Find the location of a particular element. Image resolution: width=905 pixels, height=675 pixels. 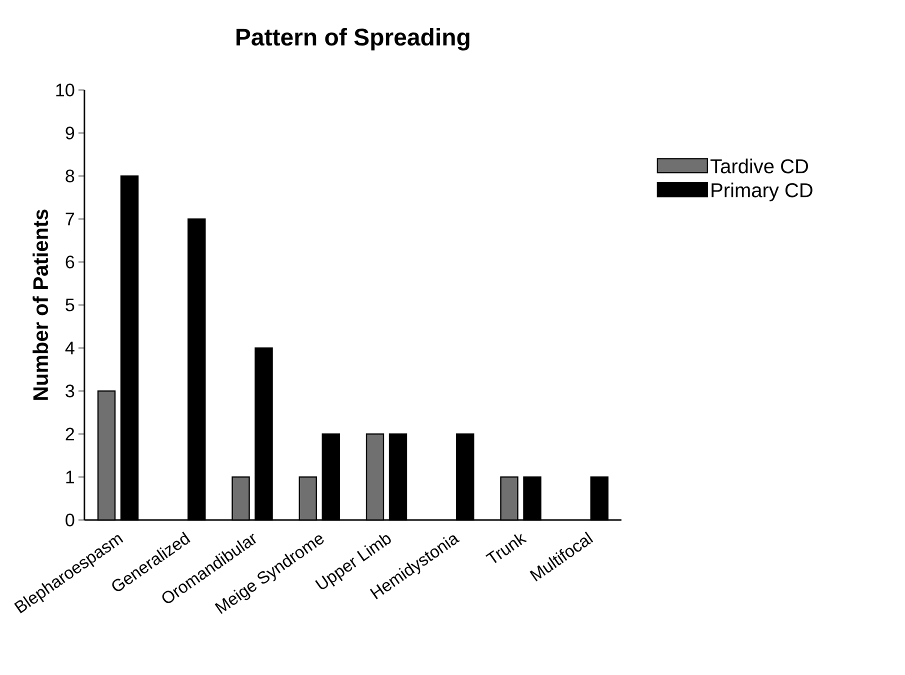

chart-title: Pattern of Spreading is located at coordinates (353, 39).